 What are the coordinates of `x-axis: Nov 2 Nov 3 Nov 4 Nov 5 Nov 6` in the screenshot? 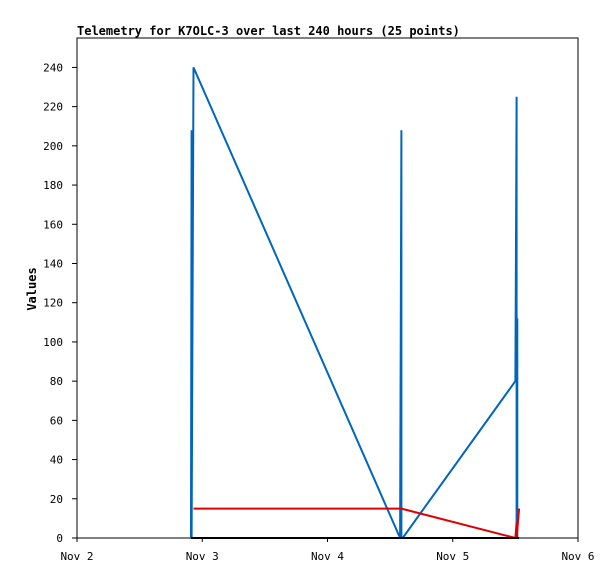 It's located at (327, 550).